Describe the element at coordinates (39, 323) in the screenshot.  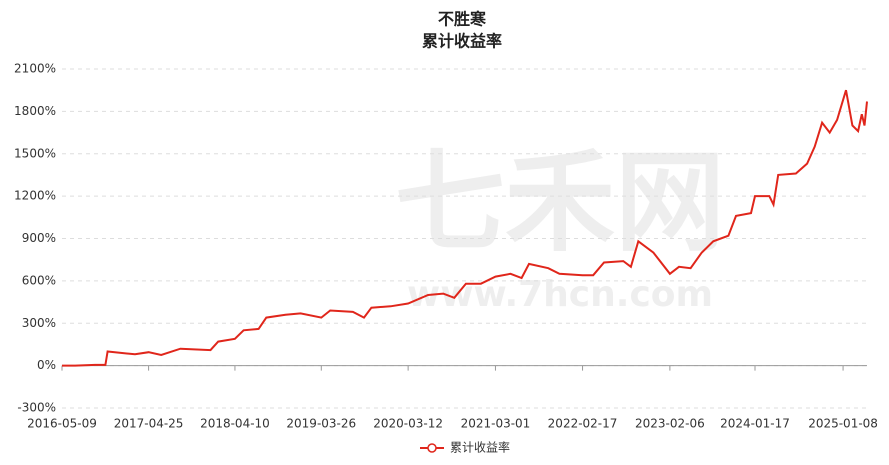
I see `y-tick-label: 300%` at that location.